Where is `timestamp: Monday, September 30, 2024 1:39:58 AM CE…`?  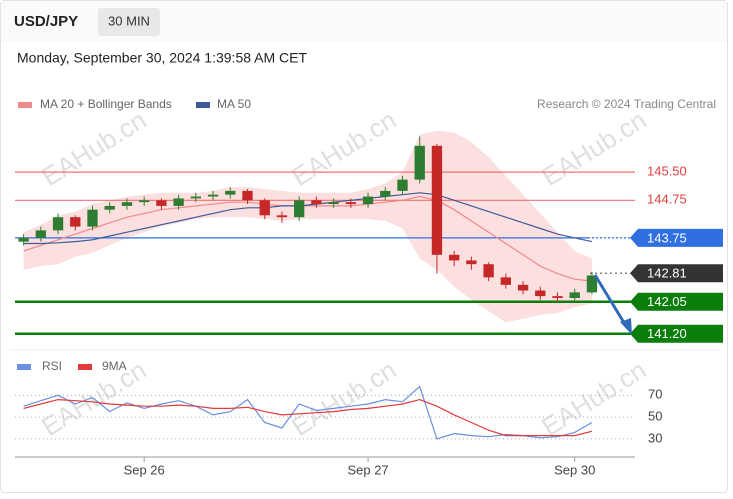
timestamp: Monday, September 30, 2024 1:39:58 AM CE… is located at coordinates (162, 58).